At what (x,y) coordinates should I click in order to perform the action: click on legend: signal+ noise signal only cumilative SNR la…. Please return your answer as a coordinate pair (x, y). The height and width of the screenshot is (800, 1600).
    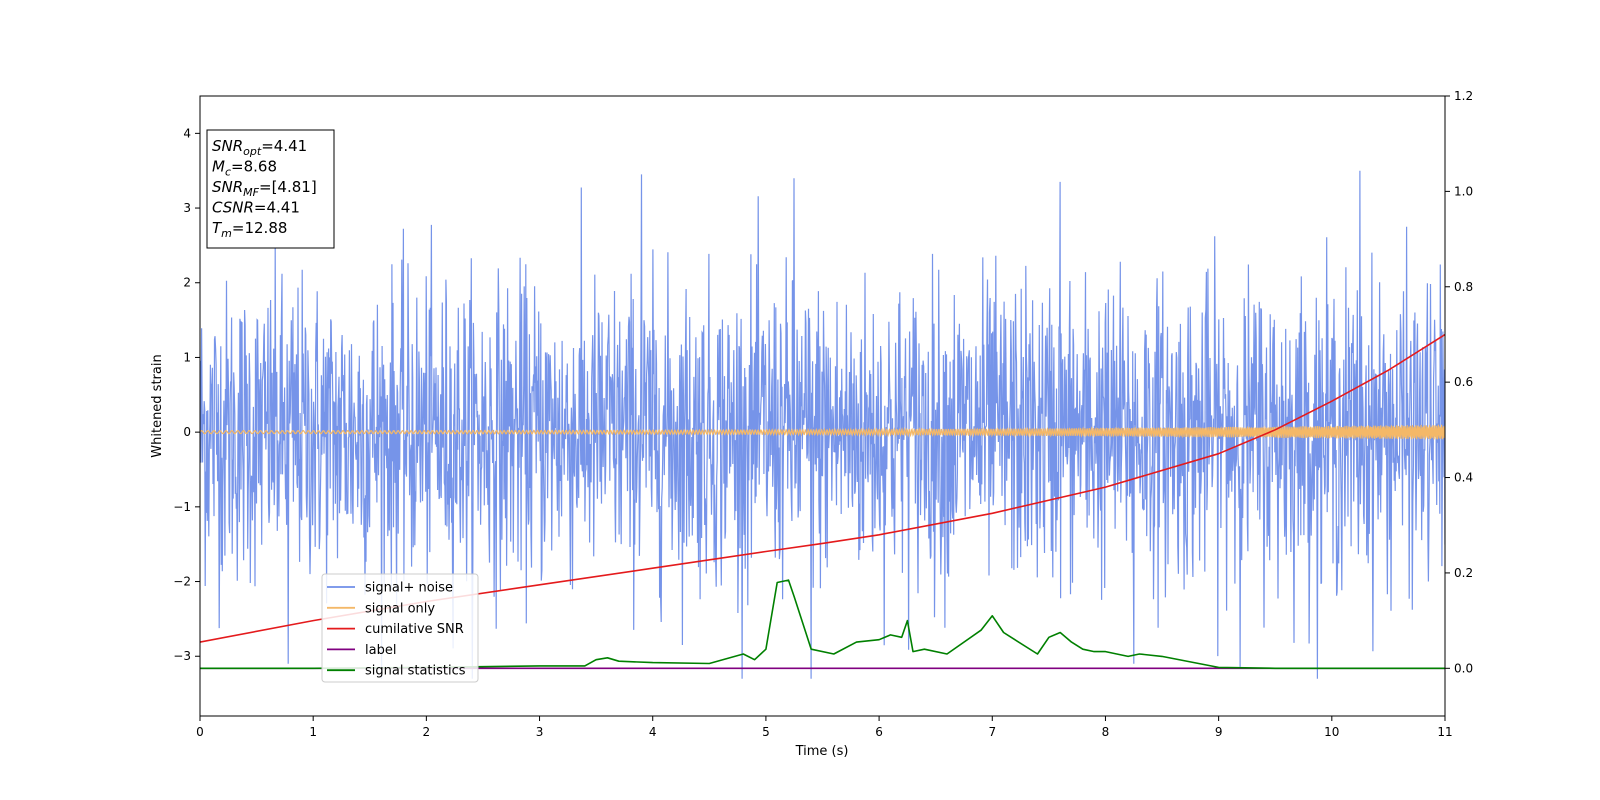
    Looking at the image, I should click on (400, 628).